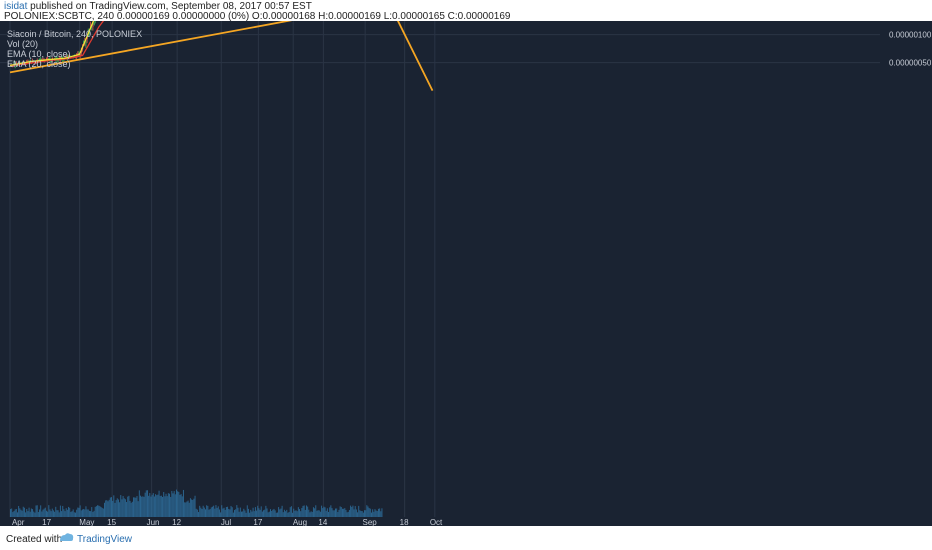 The height and width of the screenshot is (550, 932). What do you see at coordinates (153, 522) in the screenshot?
I see `x-tick-label: Jun` at bounding box center [153, 522].